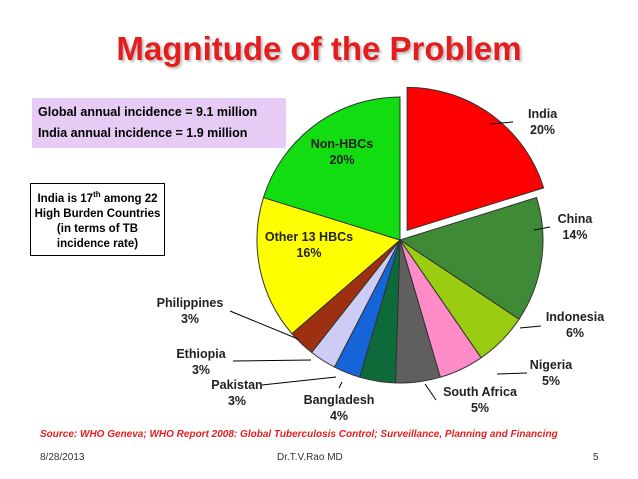 The width and height of the screenshot is (638, 479). I want to click on slice-percent-bangladesh: 4%, so click(339, 416).